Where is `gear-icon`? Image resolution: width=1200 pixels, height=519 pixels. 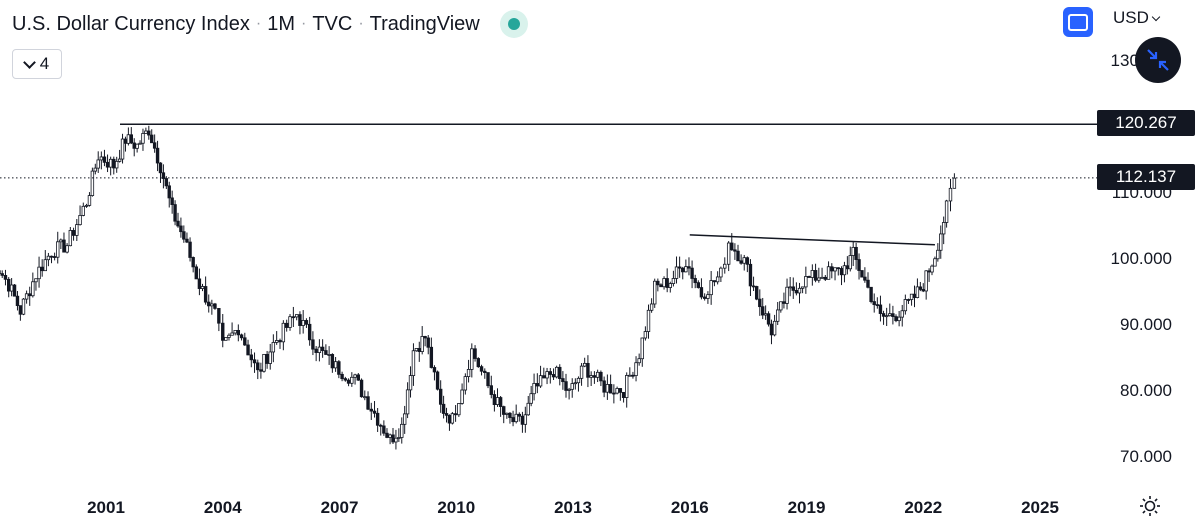 gear-icon is located at coordinates (1150, 506).